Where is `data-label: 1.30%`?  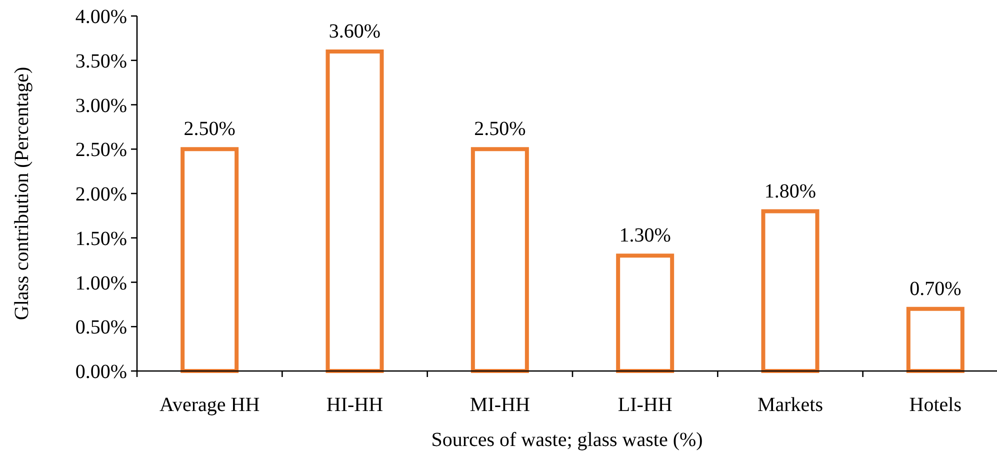
data-label: 1.30% is located at coordinates (645, 235).